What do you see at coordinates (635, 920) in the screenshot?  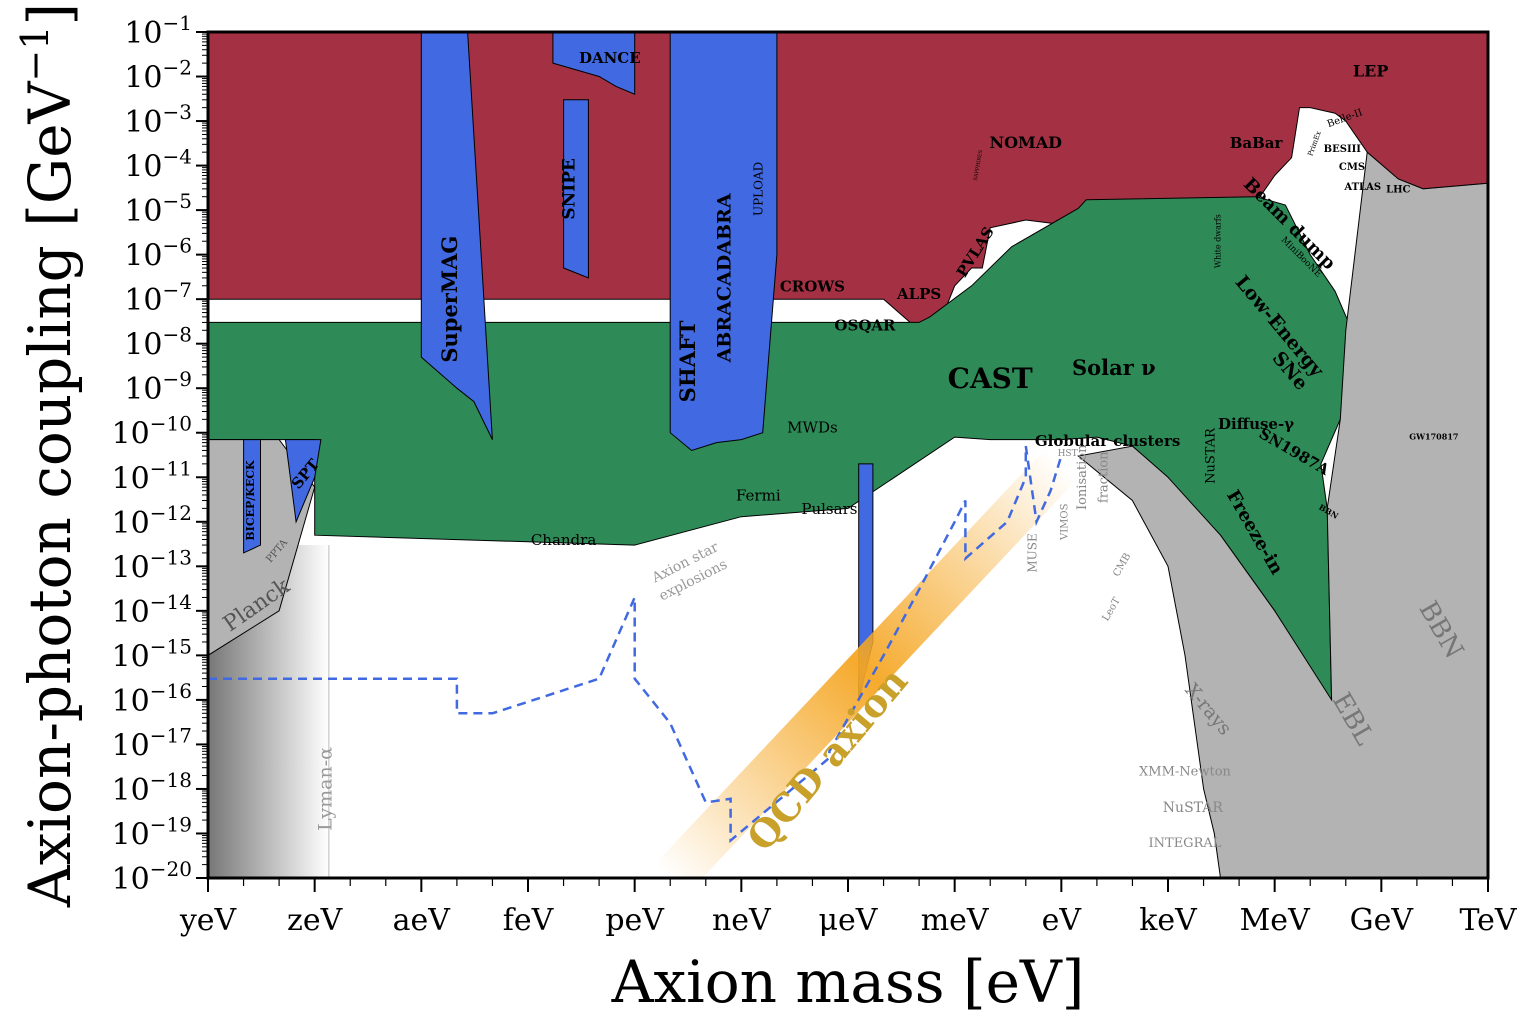 I see `x-tick-label: peV` at bounding box center [635, 920].